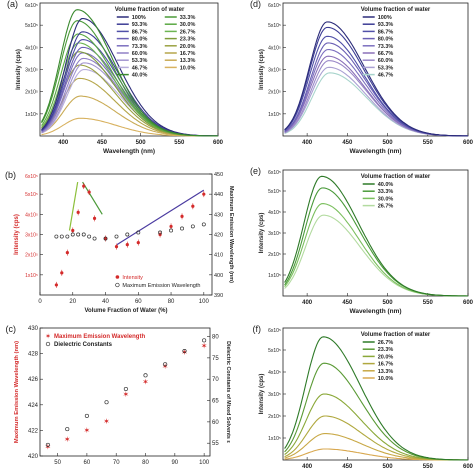 Image resolution: width=474 pixels, height=474 pixels. Describe the element at coordinates (11, 329) in the screenshot. I see `panel-letter: (c)` at that location.